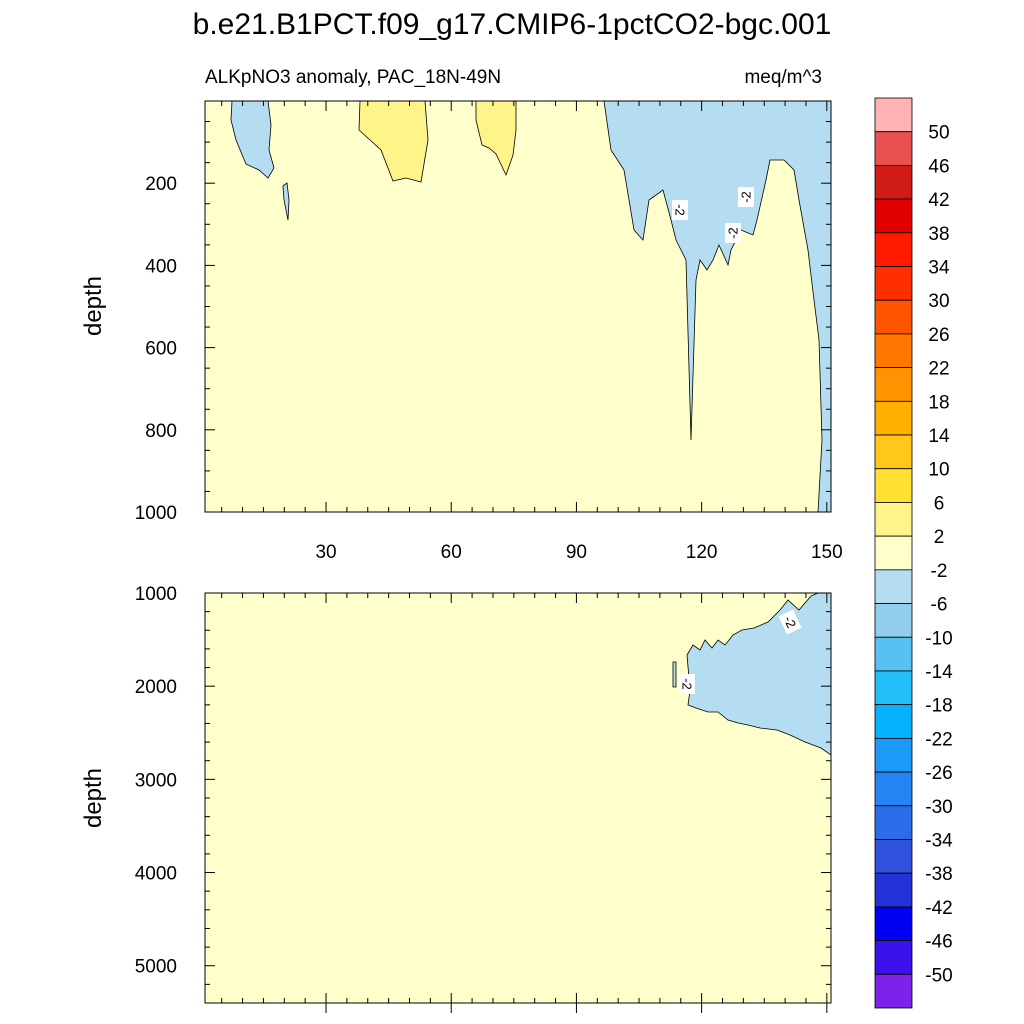 The width and height of the screenshot is (1024, 1024). Describe the element at coordinates (938, 975) in the screenshot. I see `colorbar-label: -50` at that location.